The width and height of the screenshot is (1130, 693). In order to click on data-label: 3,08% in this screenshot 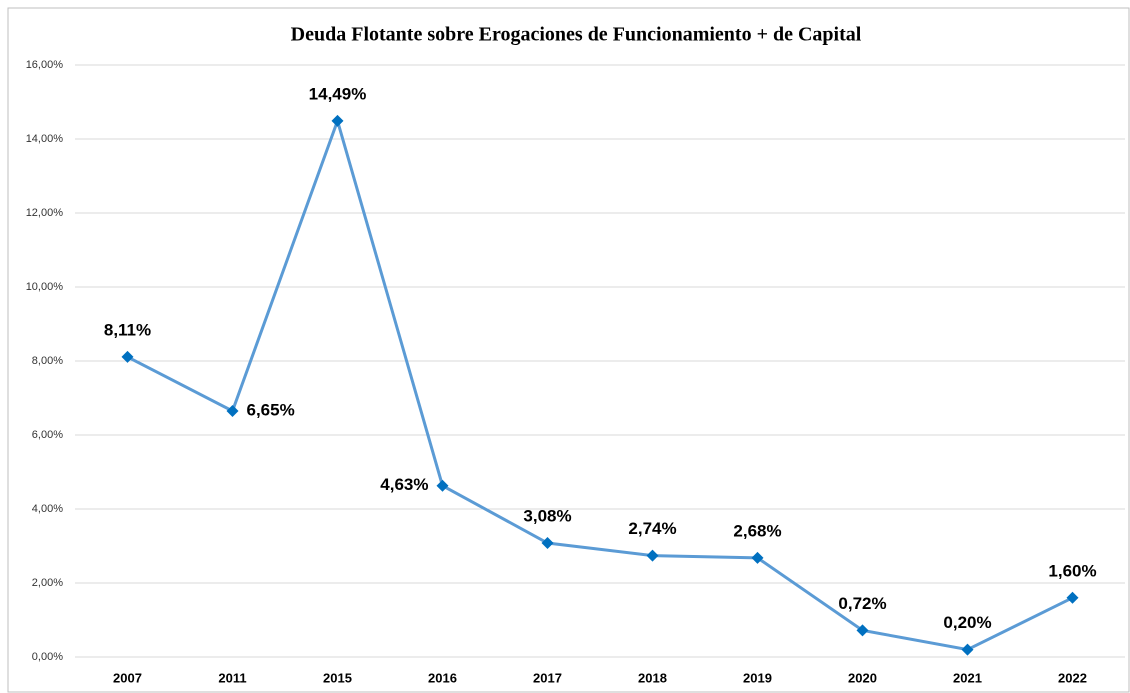, I will do `click(547, 516)`.